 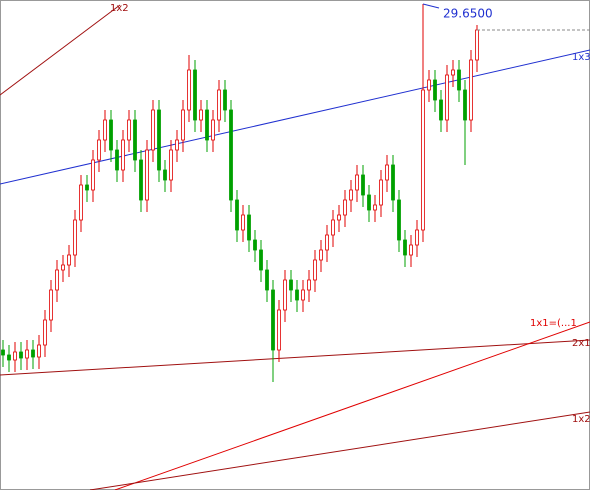 What do you see at coordinates (431, 6) in the screenshot?
I see `high-marker` at bounding box center [431, 6].